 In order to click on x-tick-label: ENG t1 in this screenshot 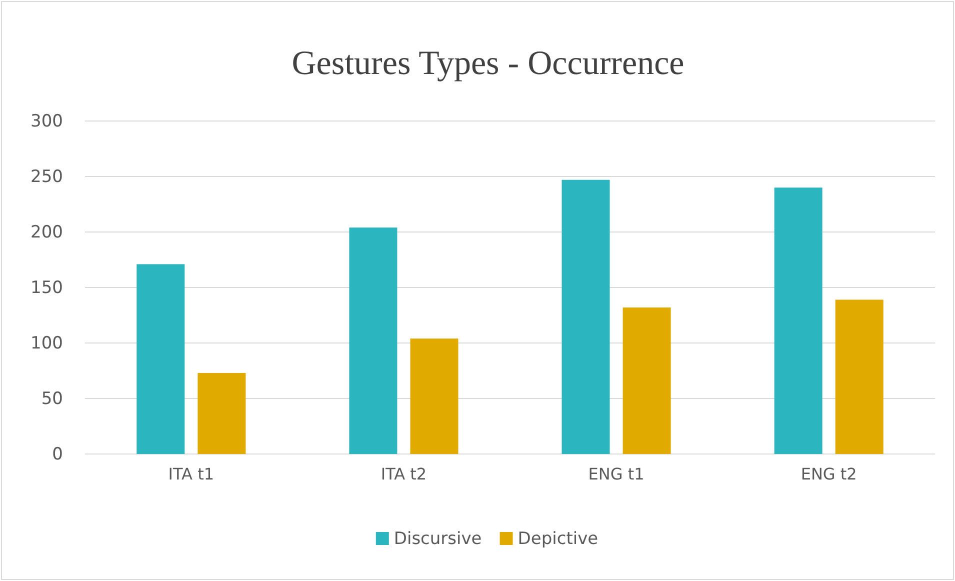, I will do `click(616, 474)`.